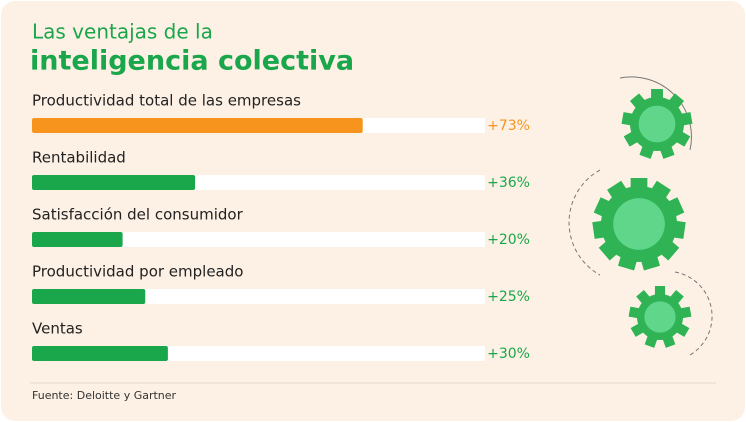 The image size is (746, 422). Describe the element at coordinates (258, 239) in the screenshot. I see `bar-track` at that location.